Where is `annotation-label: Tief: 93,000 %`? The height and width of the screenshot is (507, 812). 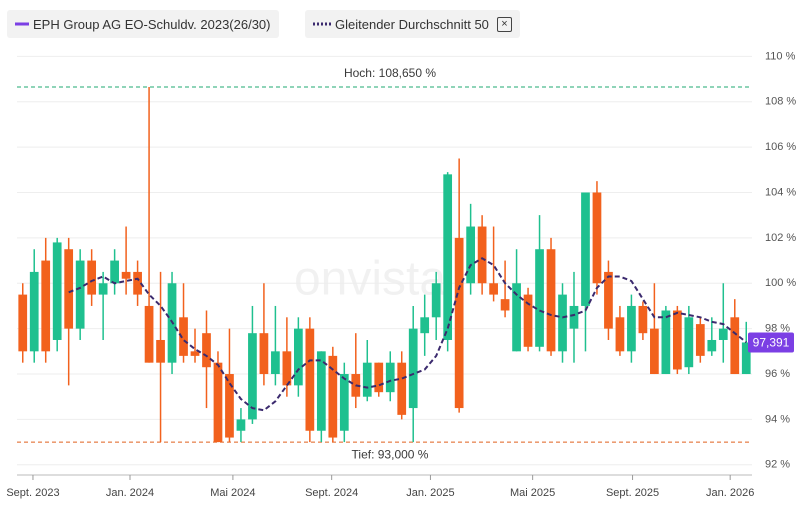 annotation-label: Tief: 93,000 % is located at coordinates (390, 454).